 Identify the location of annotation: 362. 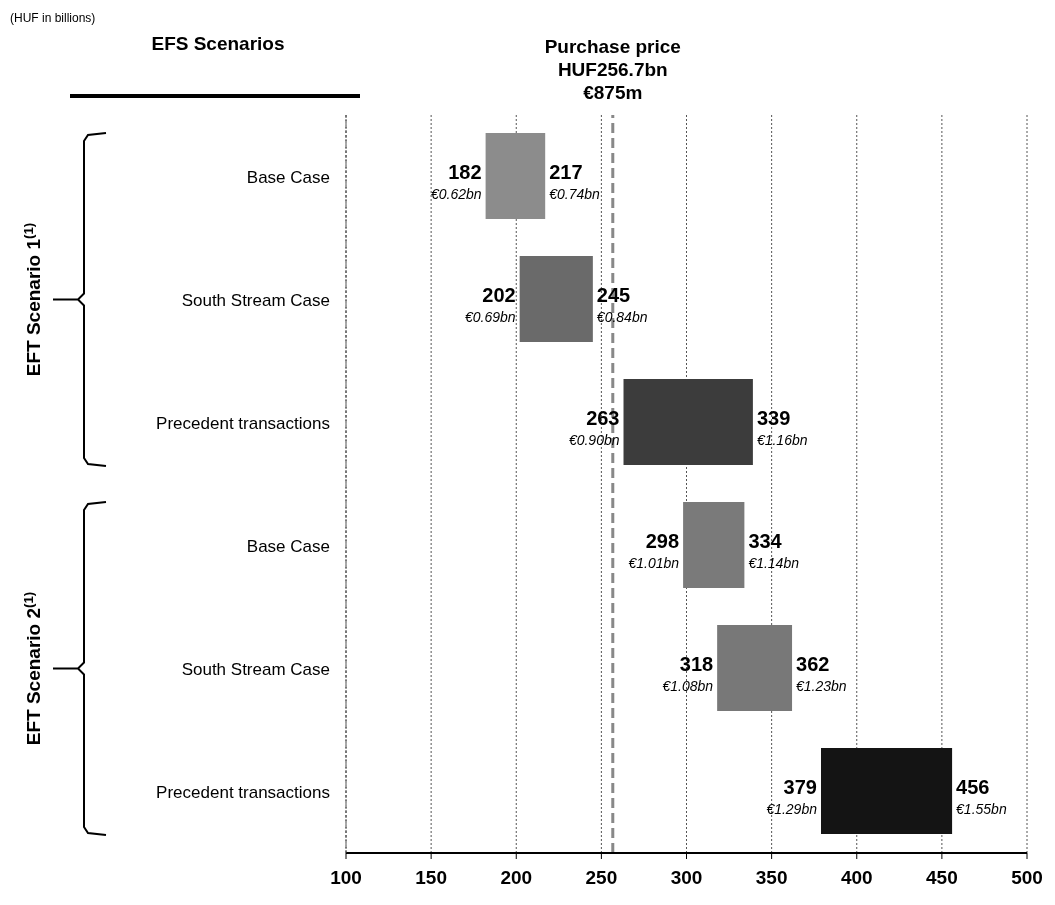
(813, 663).